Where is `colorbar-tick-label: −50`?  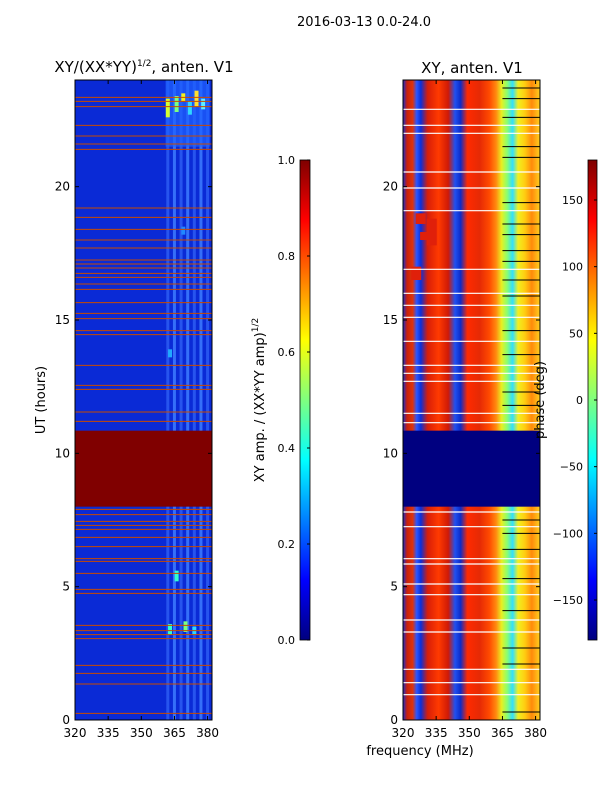 colorbar-tick-label: −50 is located at coordinates (571, 467).